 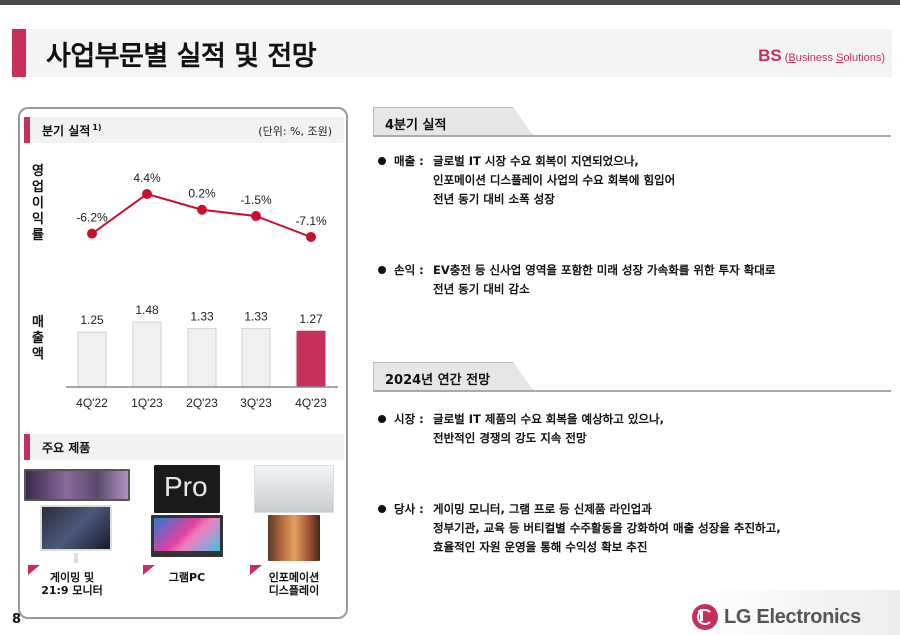 I want to click on item-key: 당사 :, so click(x=409, y=509).